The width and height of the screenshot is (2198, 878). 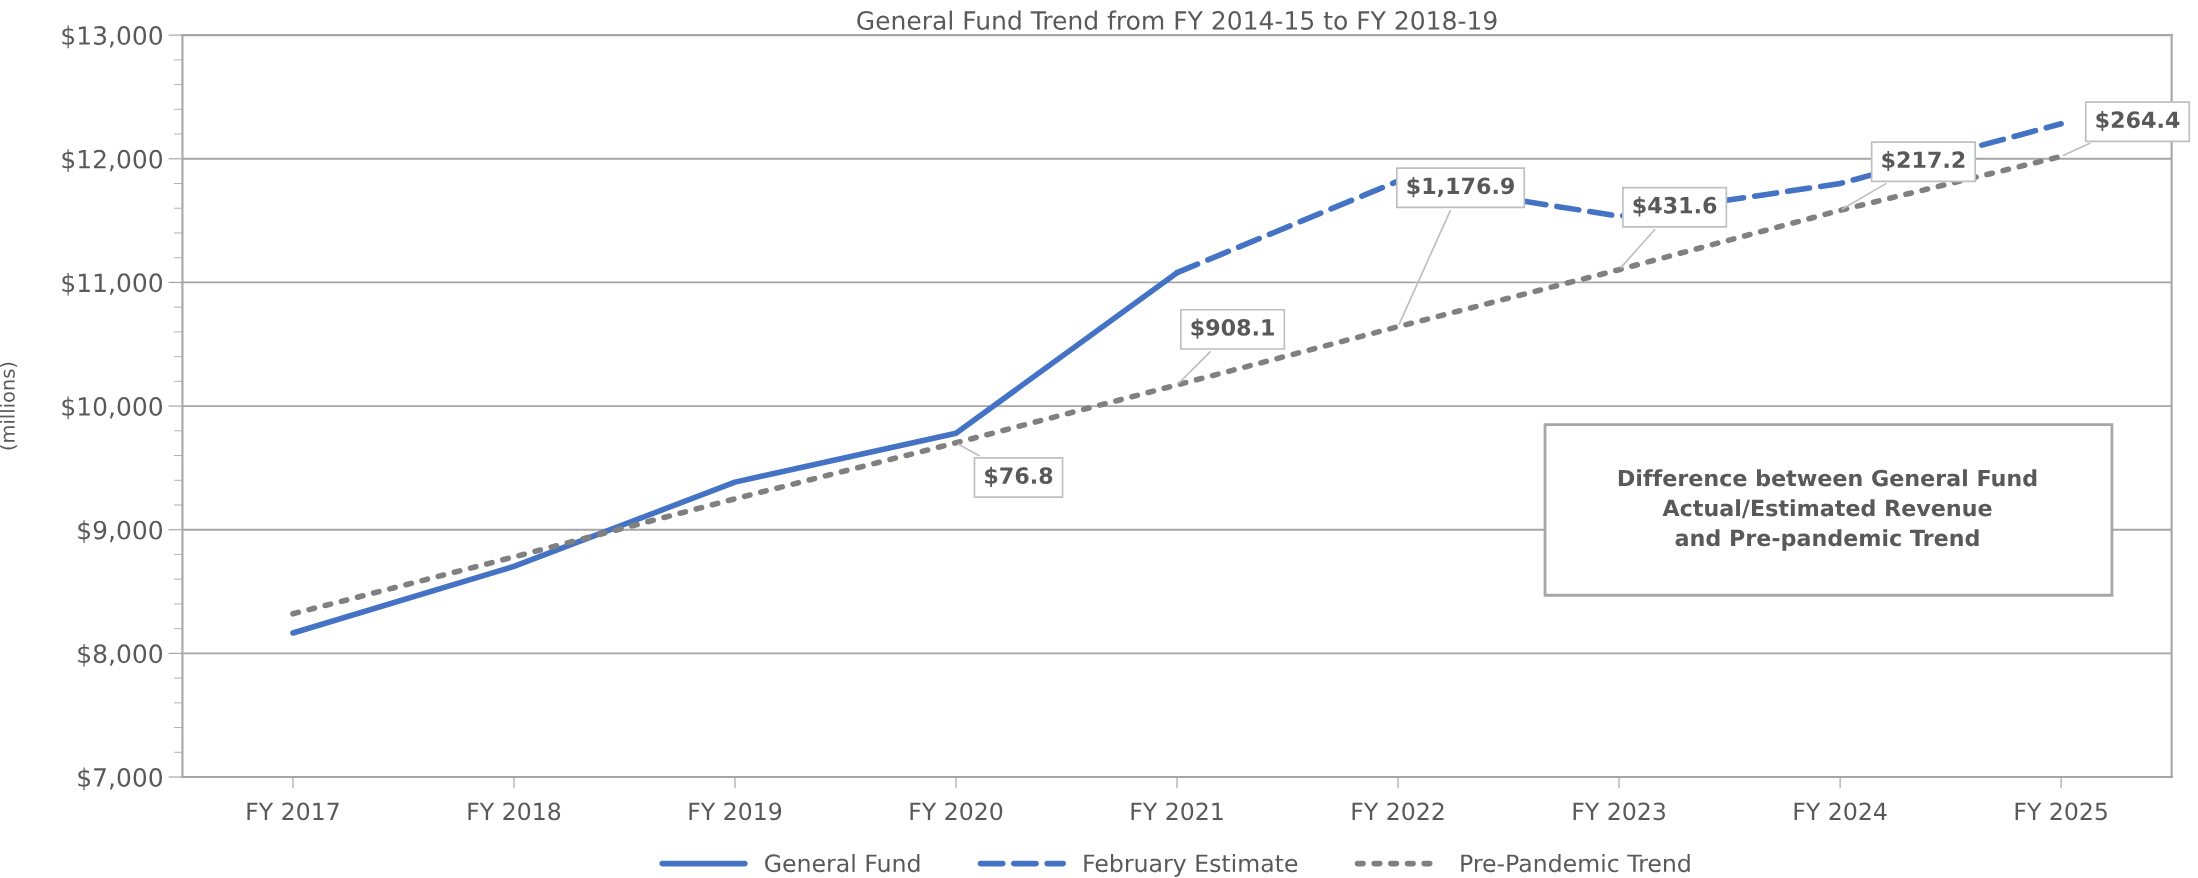 I want to click on y-tick-label: $11,000, so click(x=112, y=284).